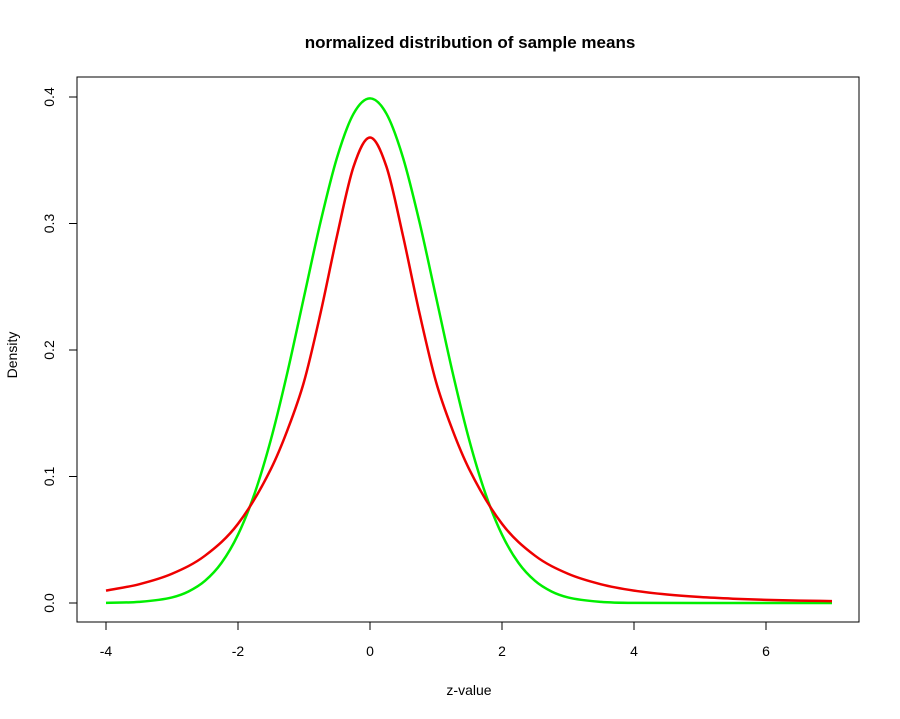  Describe the element at coordinates (59, 350) in the screenshot. I see `y-axis: 0.0 0.1 0.2 0.3 0.4` at that location.